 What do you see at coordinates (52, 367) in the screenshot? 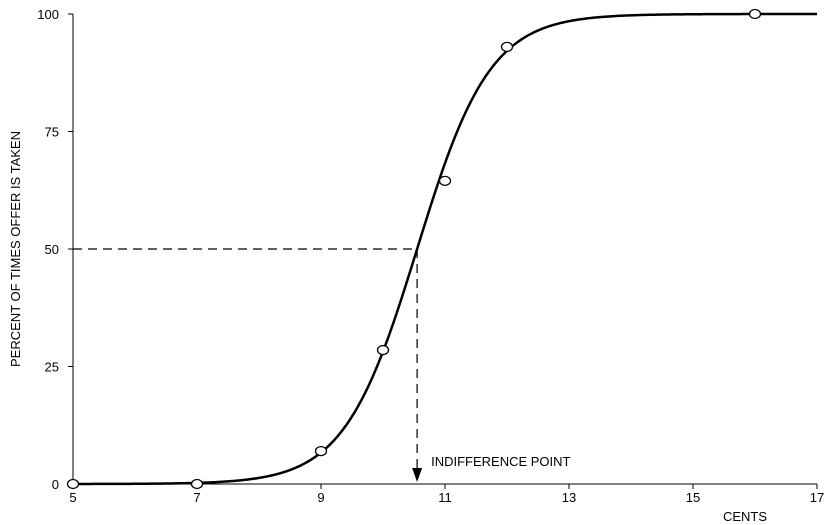
I see `y-tick-label: 25` at bounding box center [52, 367].